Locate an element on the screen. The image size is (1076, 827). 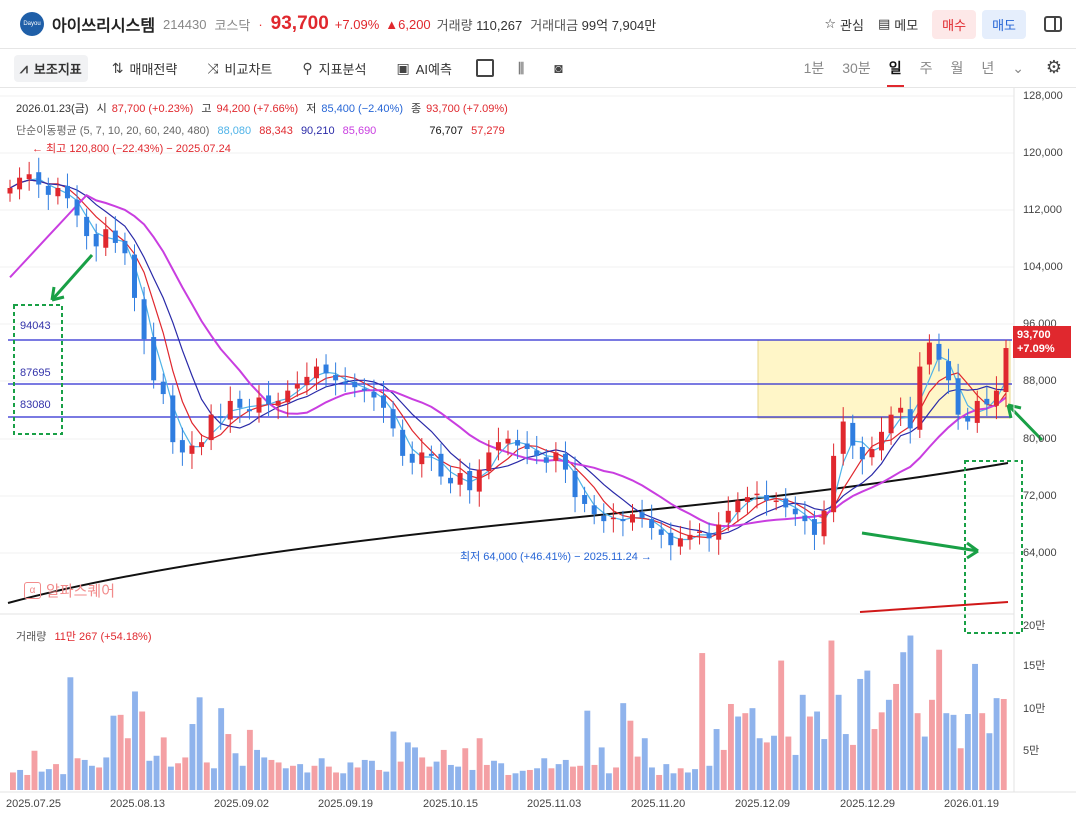
ai-predict-button: ▣ AI예측 is located at coordinates (423, 68).